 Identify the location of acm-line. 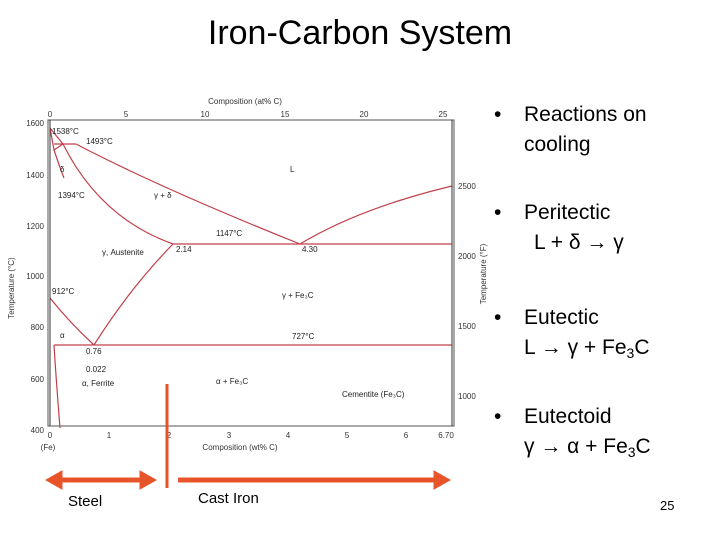
(133, 294).